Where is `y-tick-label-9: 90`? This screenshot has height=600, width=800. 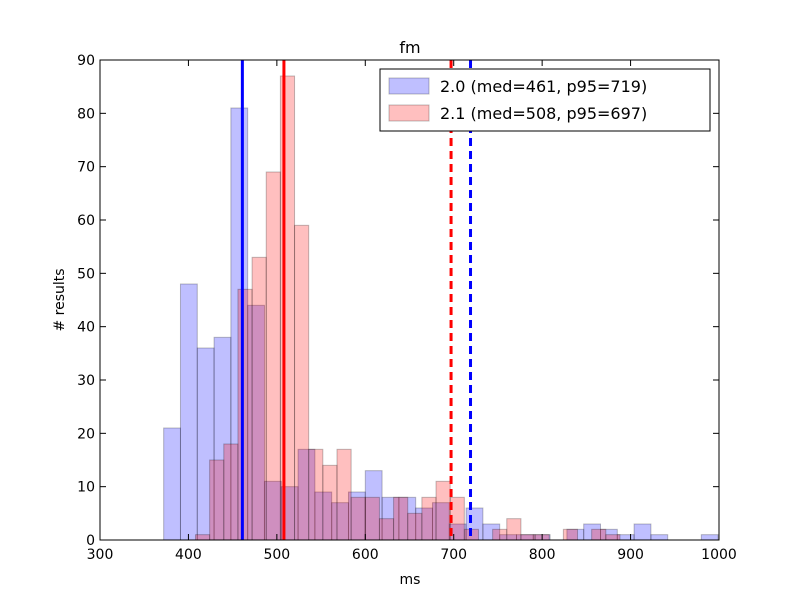
y-tick-label-9: 90 is located at coordinates (86, 61).